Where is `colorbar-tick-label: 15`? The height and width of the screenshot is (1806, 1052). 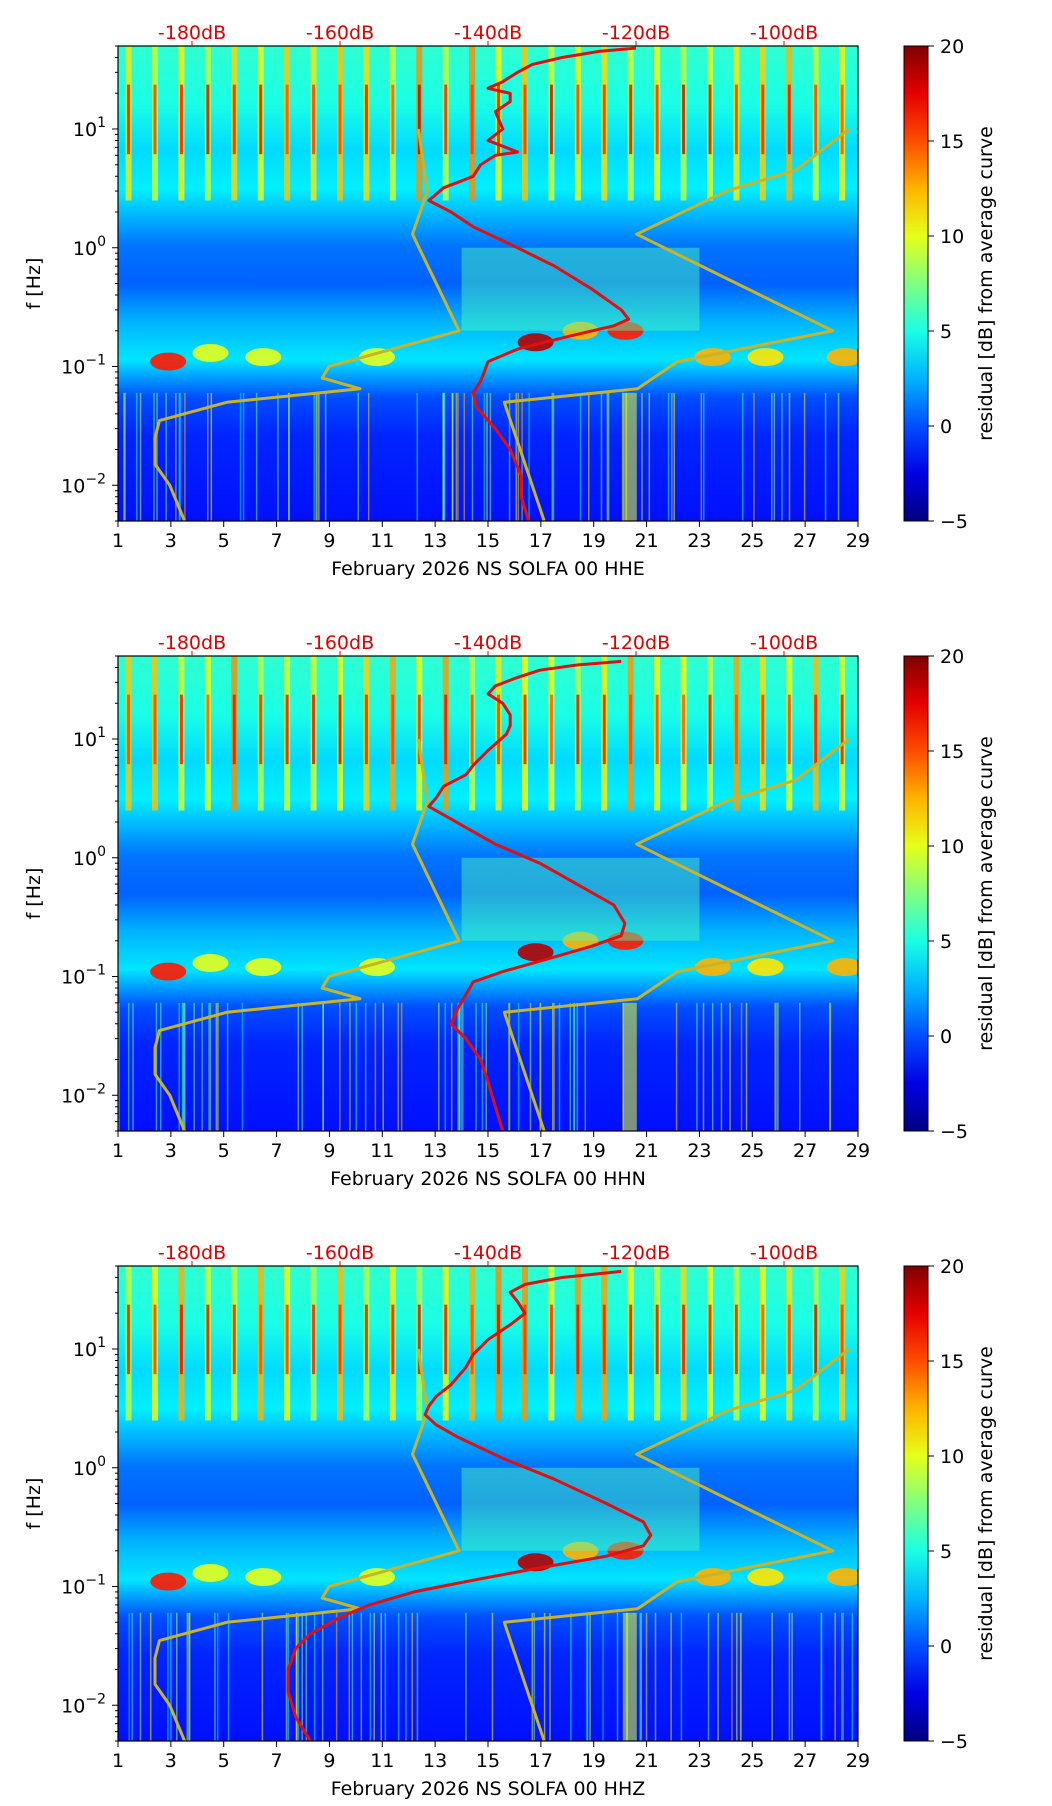
colorbar-tick-label: 15 is located at coordinates (952, 752).